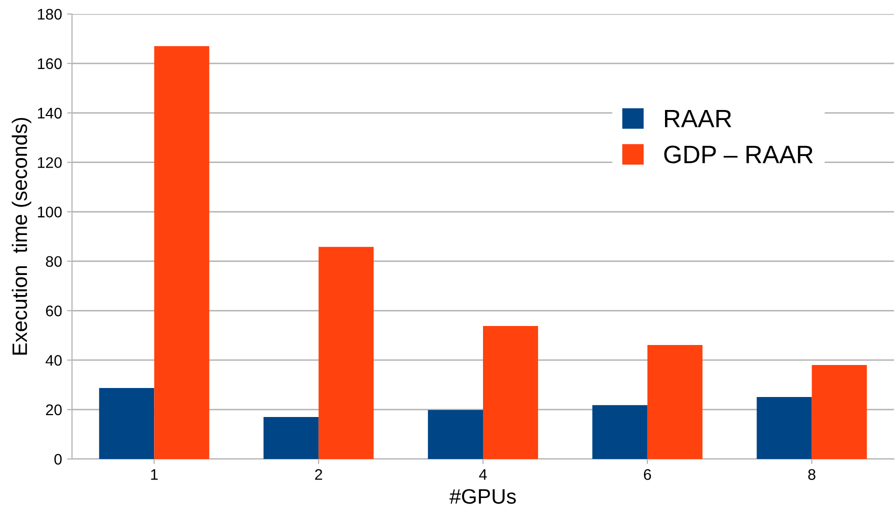 The image size is (896, 514). Describe the element at coordinates (54, 311) in the screenshot. I see `y-tick-label: 60` at that location.